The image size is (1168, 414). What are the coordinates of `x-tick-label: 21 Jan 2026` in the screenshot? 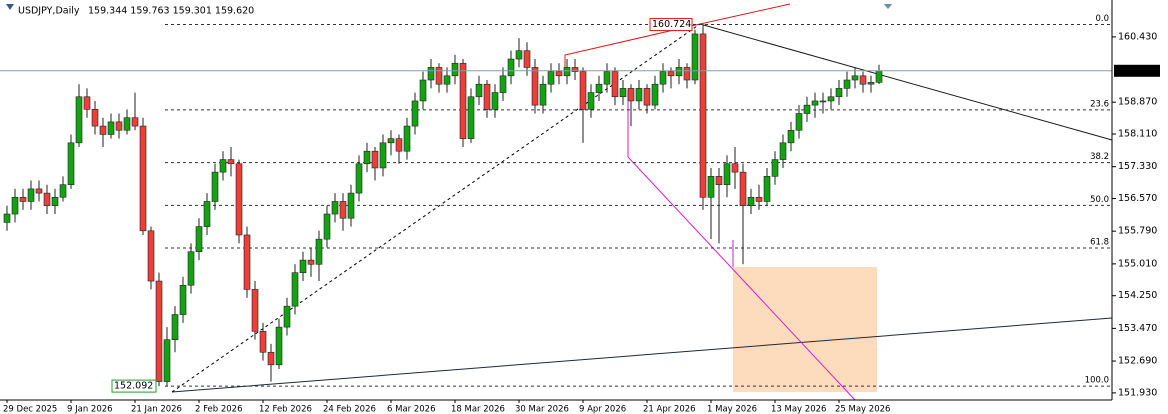 It's located at (156, 409).